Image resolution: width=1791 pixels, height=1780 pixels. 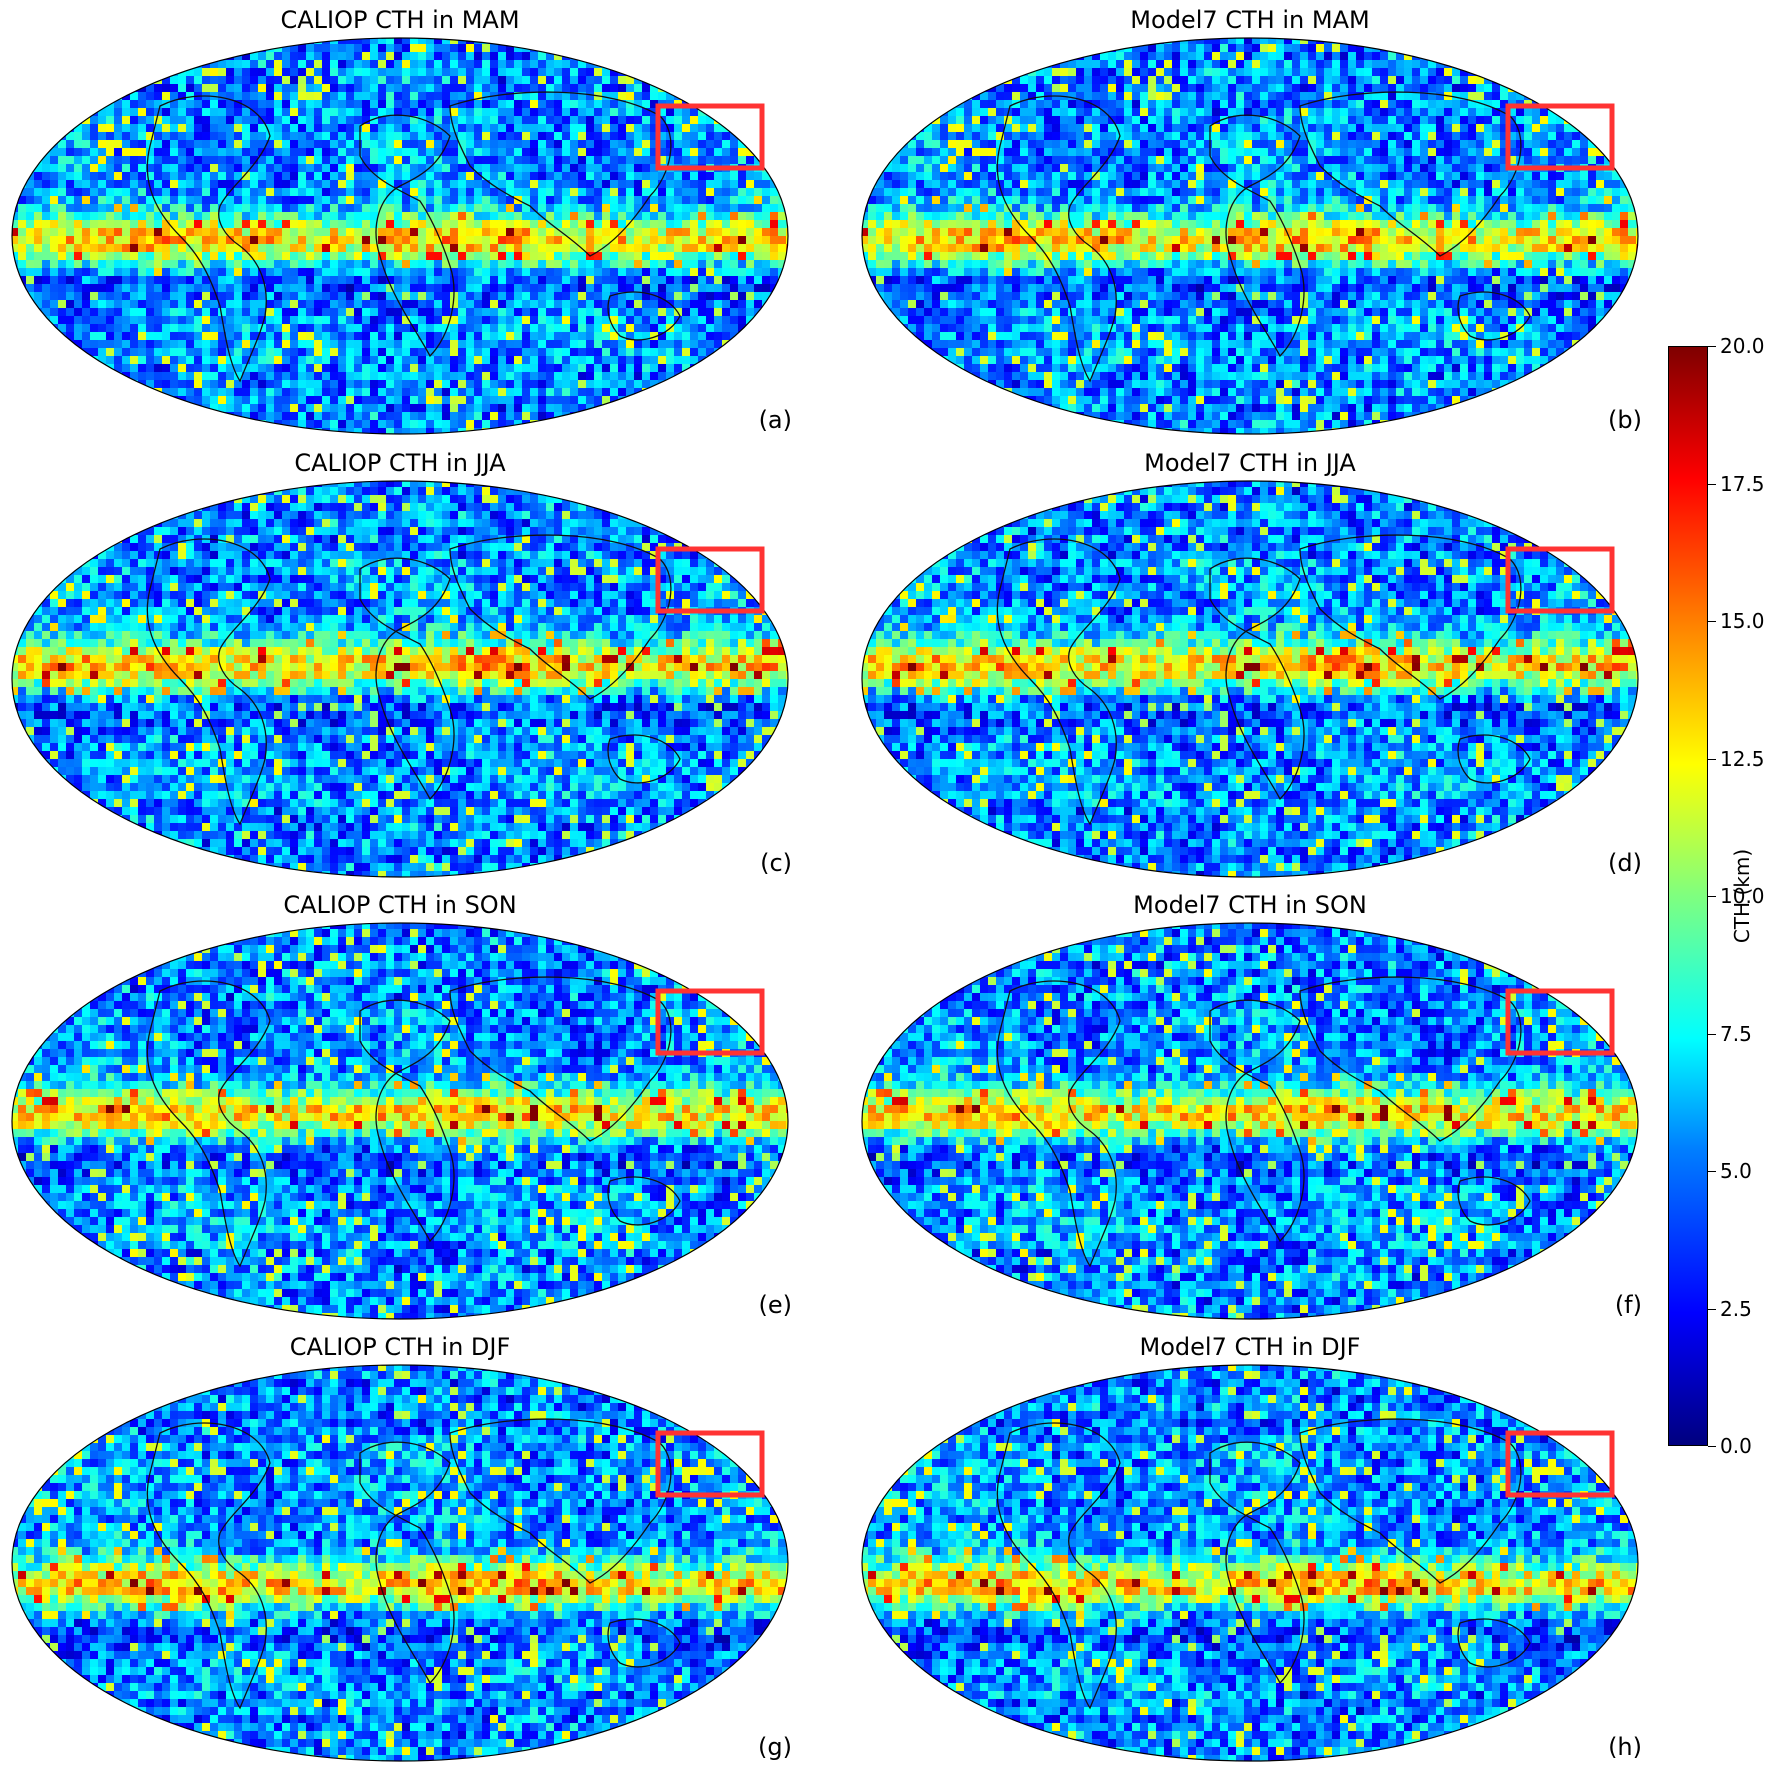 What do you see at coordinates (1625, 1747) in the screenshot?
I see `panel-label: (h)` at bounding box center [1625, 1747].